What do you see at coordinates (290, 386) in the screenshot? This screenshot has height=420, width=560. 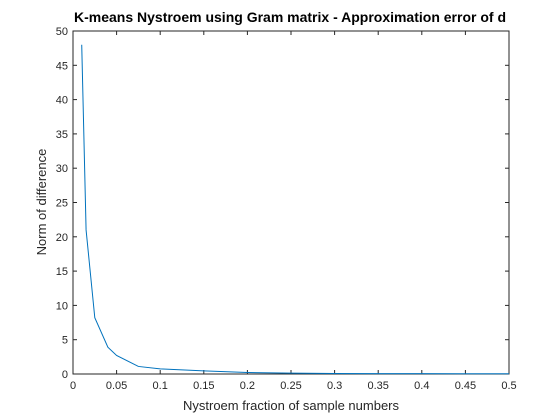 I see `x-tick-label: 0.25` at bounding box center [290, 386].